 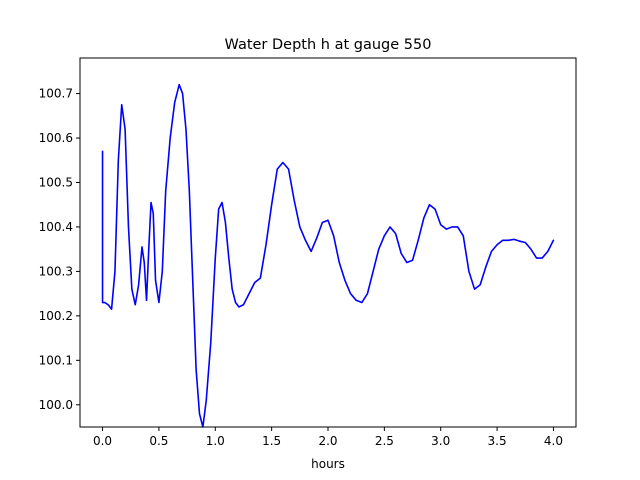 I want to click on y-tick-label: 100.7, so click(x=56, y=94).